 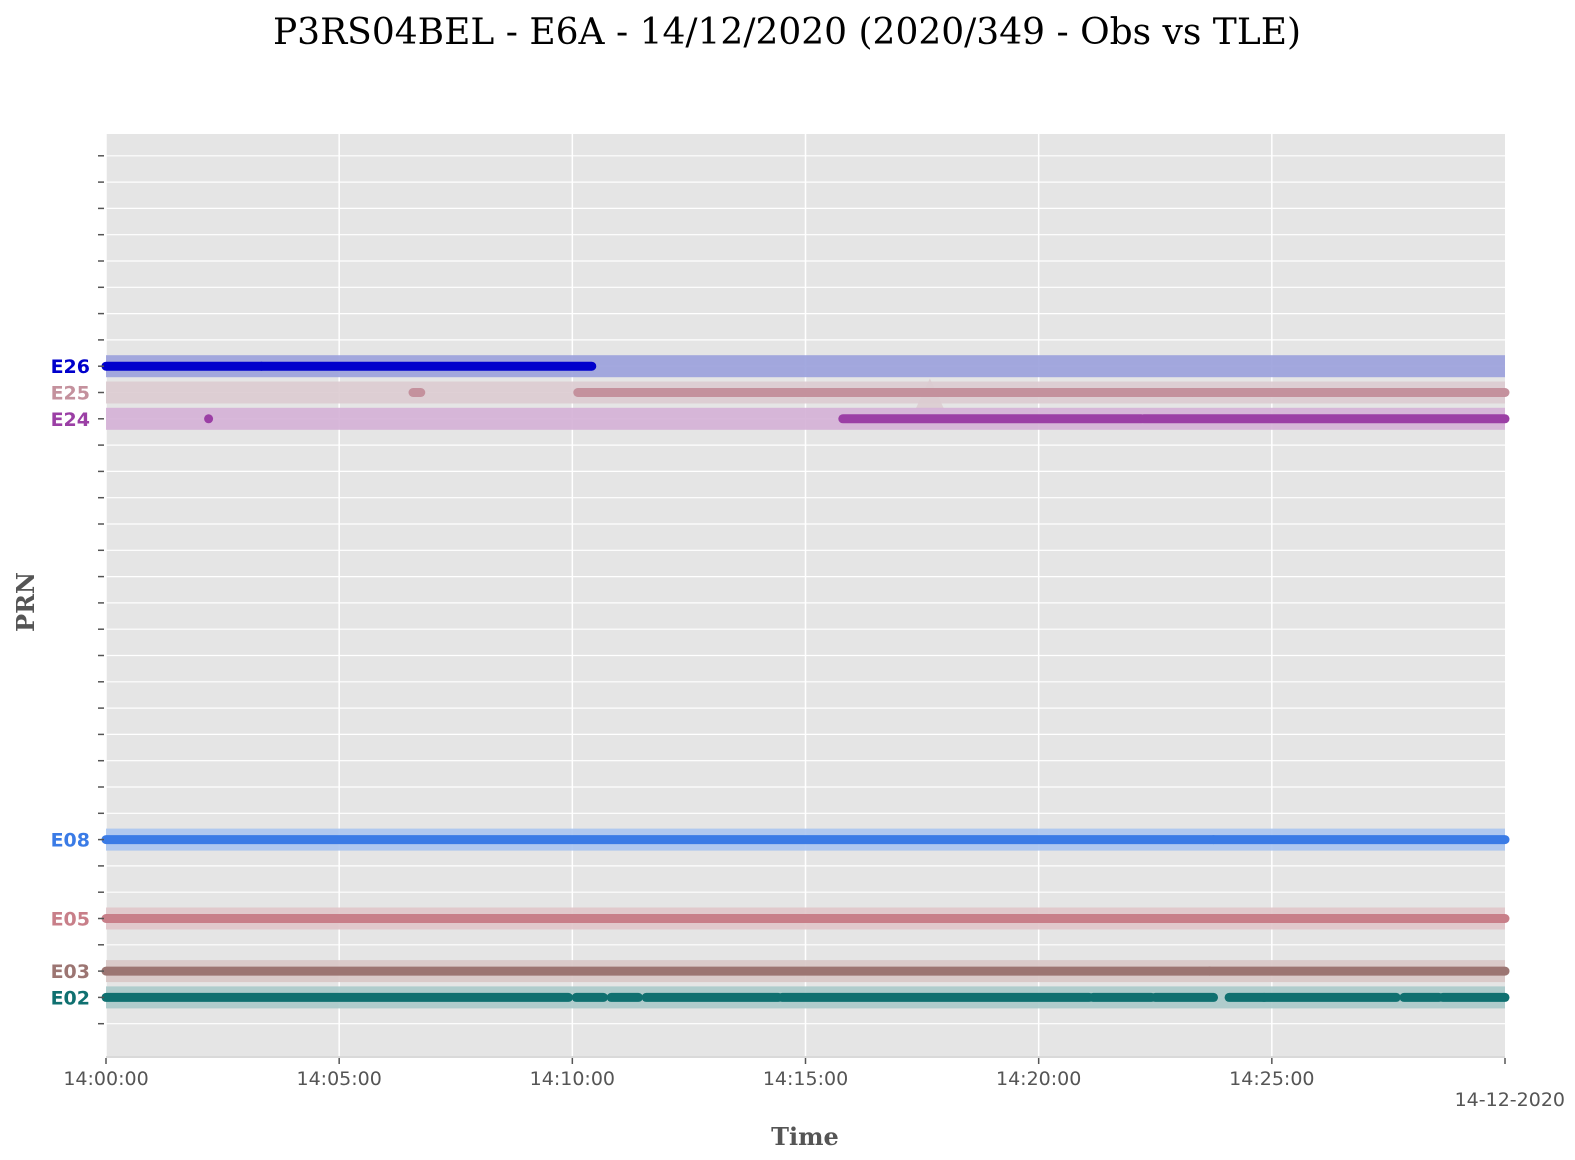 I want to click on obs-point-e24, so click(x=209, y=419).